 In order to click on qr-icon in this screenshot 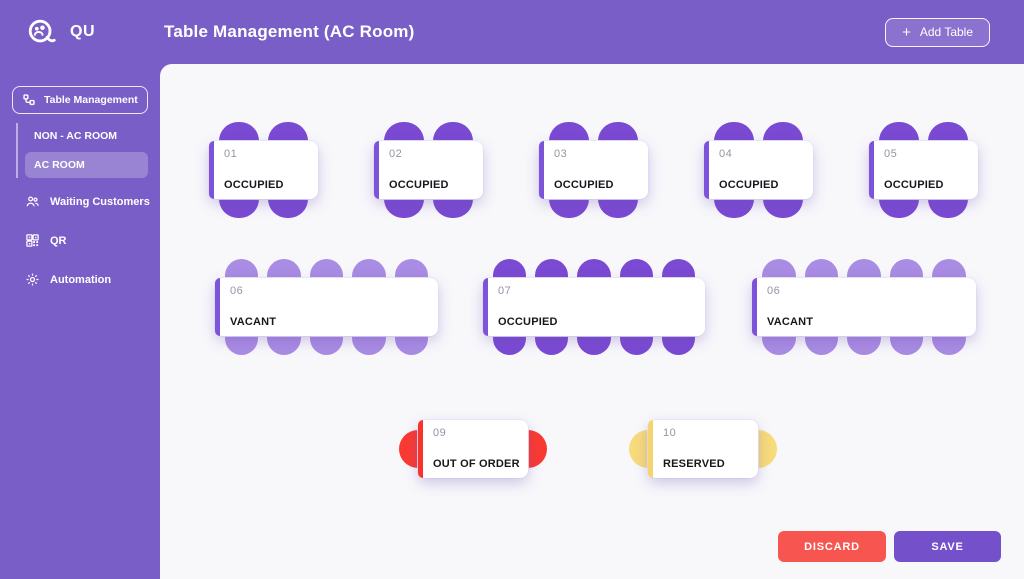, I will do `click(32, 240)`.